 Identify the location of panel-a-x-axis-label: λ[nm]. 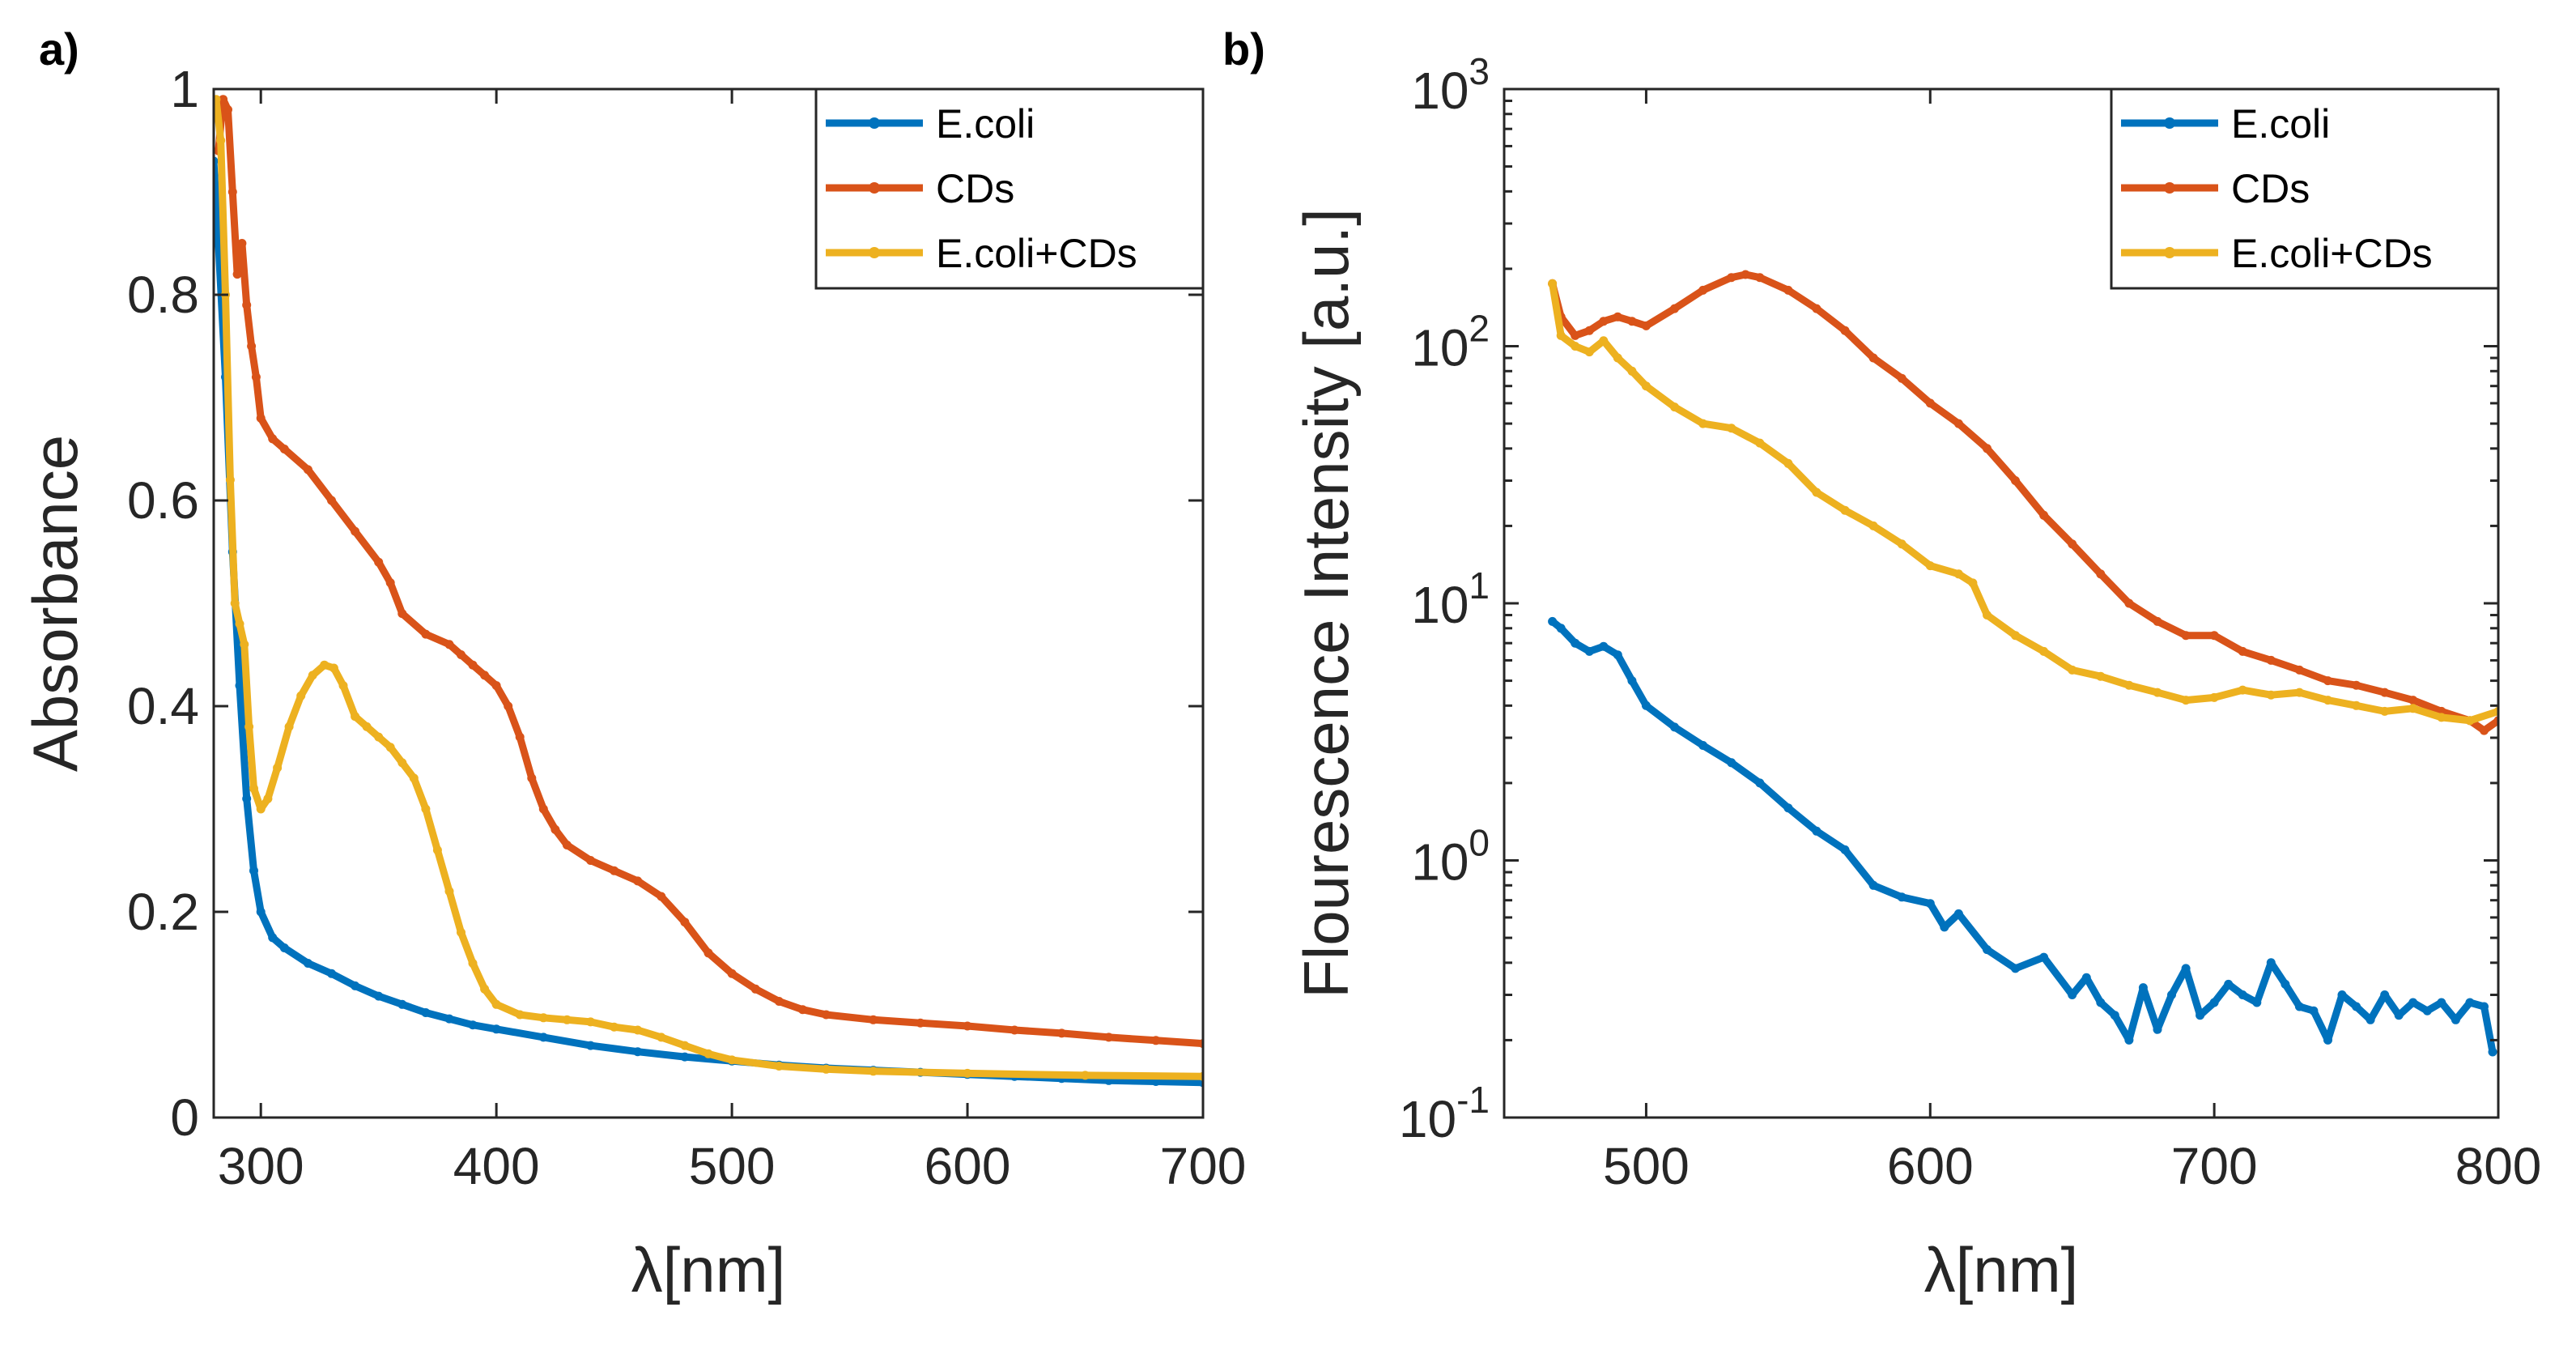
(709, 1269).